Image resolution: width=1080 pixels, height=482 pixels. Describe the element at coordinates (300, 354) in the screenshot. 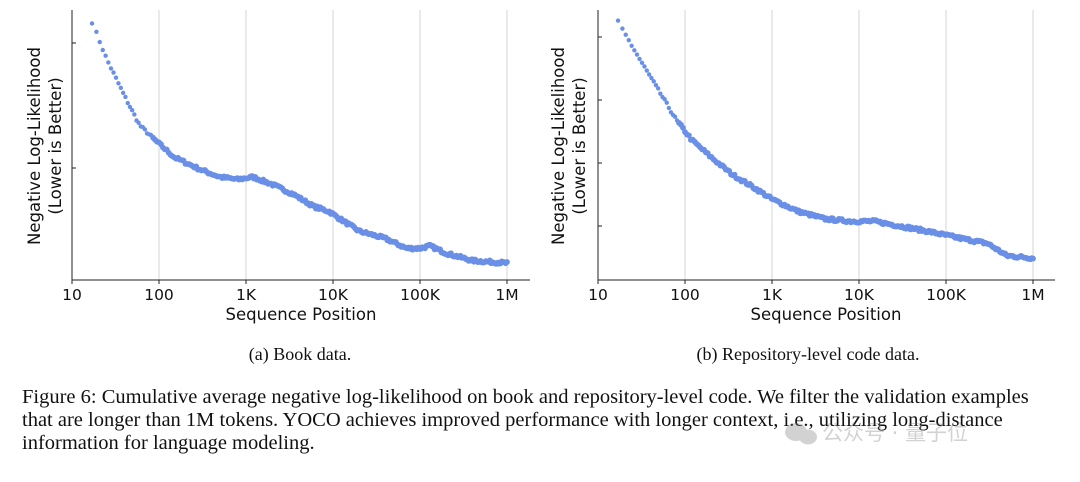

I see `subcaption-a: (a) Book data.` at that location.